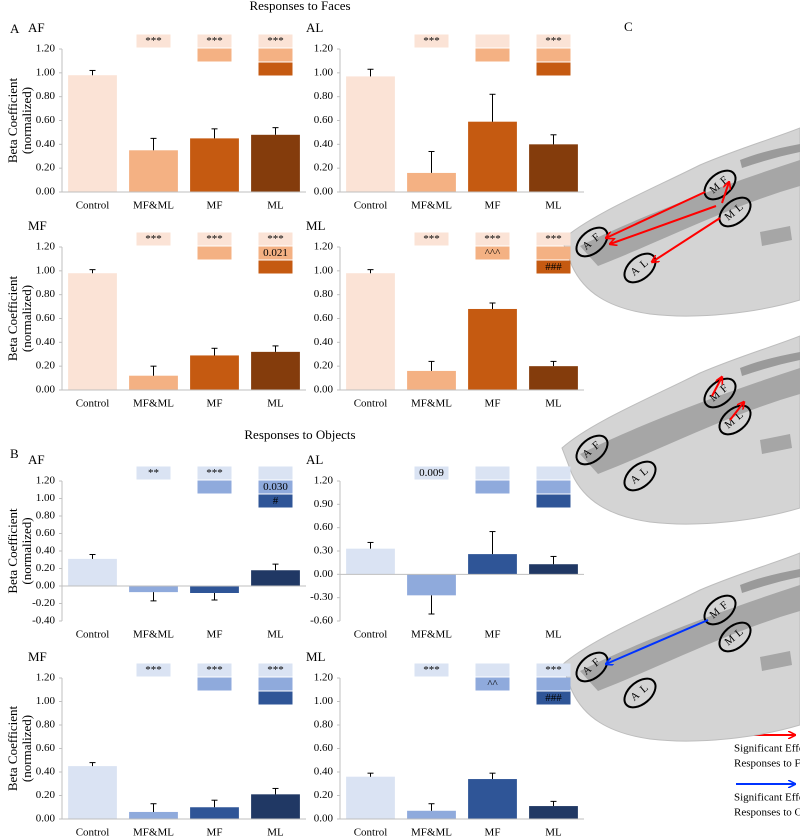 The image size is (800, 836). I want to click on significance-label: #, so click(276, 501).